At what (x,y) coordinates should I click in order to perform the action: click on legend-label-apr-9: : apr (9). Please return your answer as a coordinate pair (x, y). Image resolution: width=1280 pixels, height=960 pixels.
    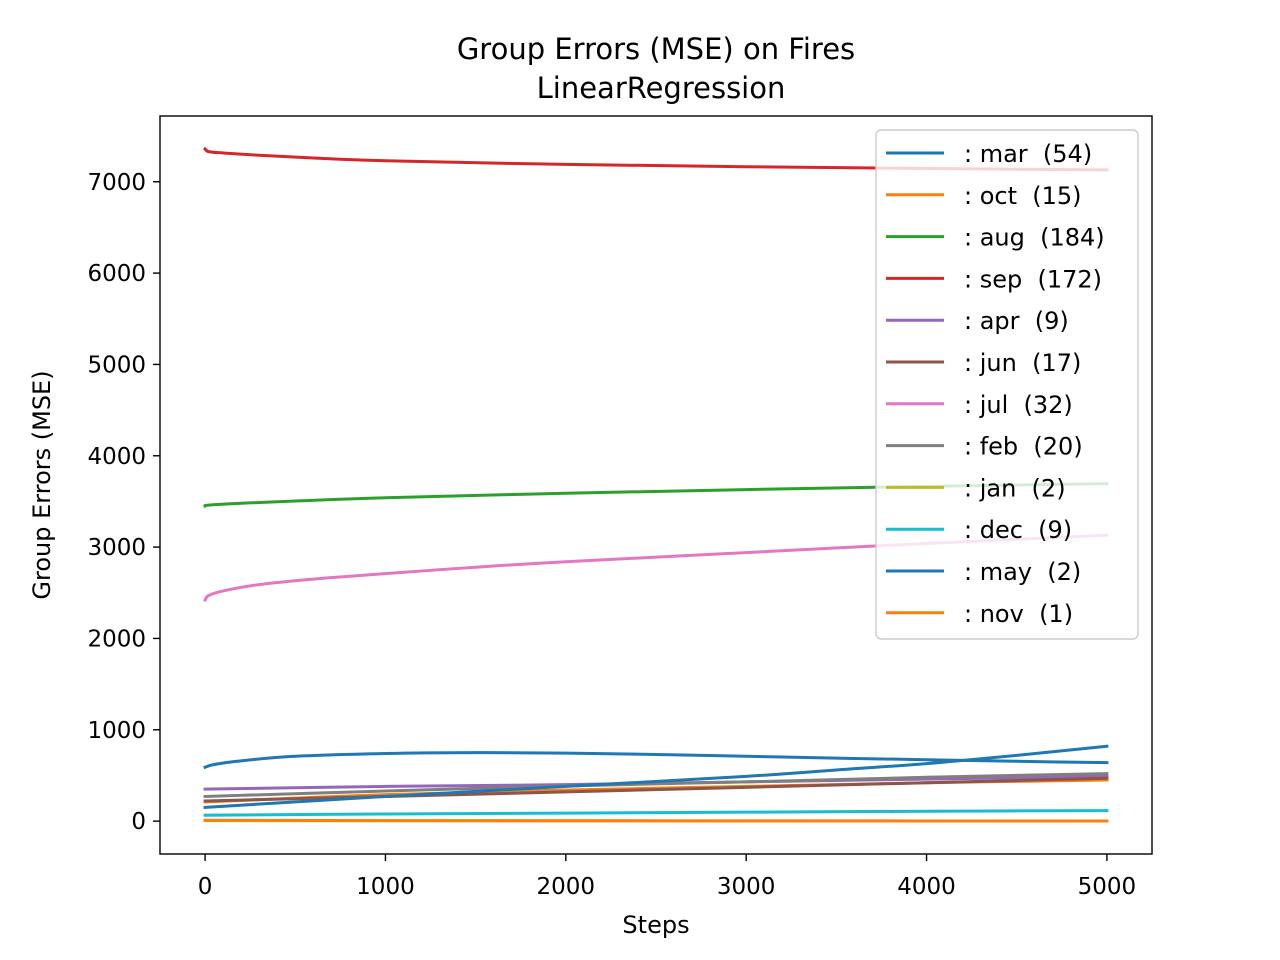
    Looking at the image, I should click on (1016, 321).